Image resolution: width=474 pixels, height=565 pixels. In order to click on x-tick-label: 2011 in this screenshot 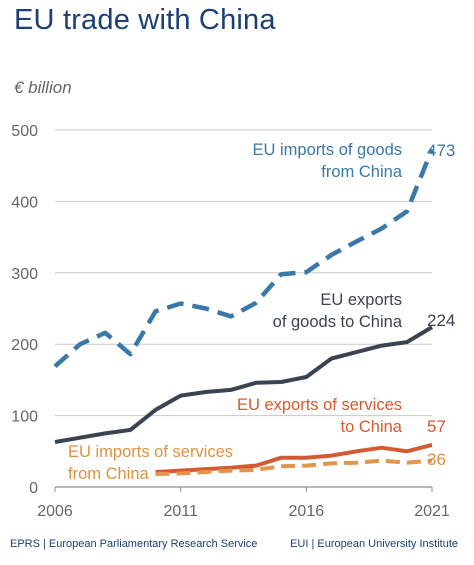, I will do `click(180, 511)`.